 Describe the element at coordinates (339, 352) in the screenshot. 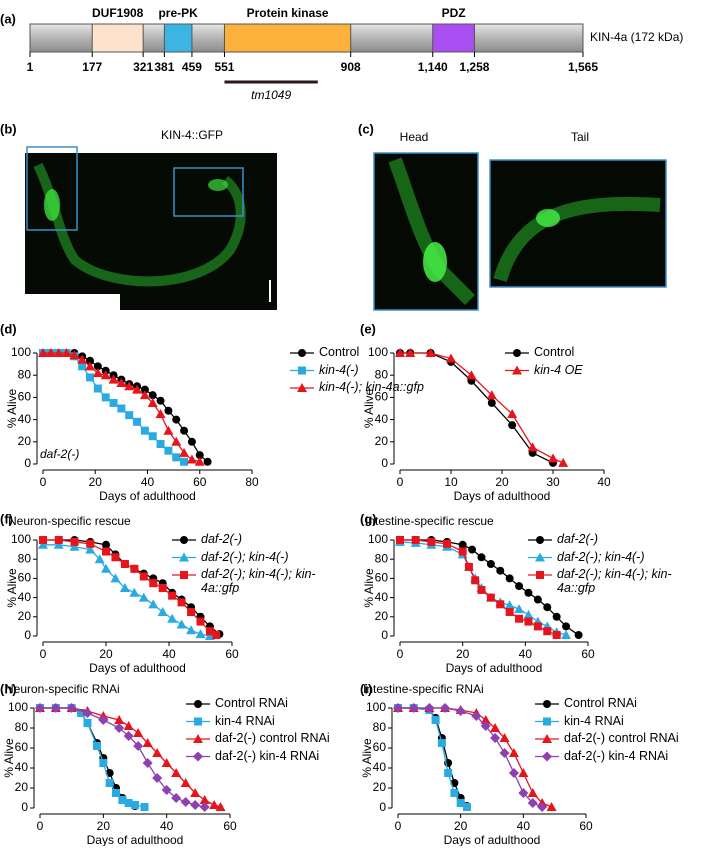

I see `legend-item: Control` at that location.